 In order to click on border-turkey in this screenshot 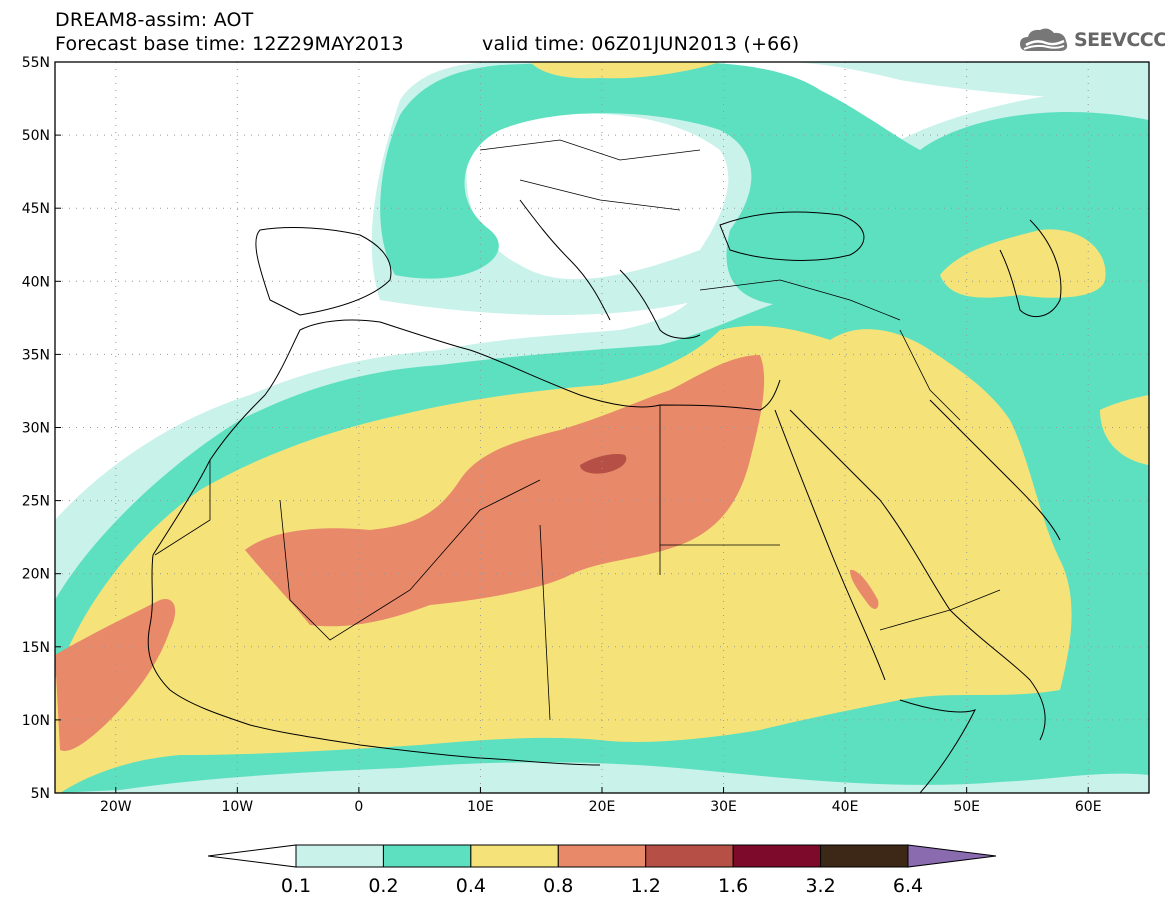, I will do `click(800, 300)`.